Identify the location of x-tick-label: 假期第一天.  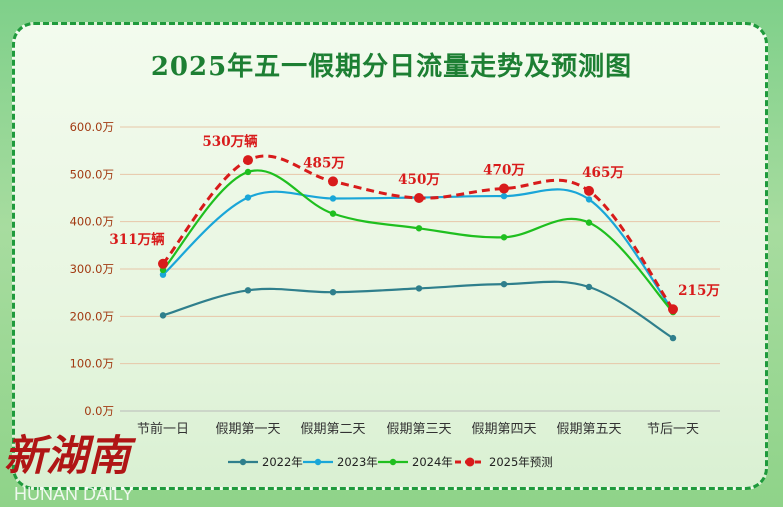
(247, 429).